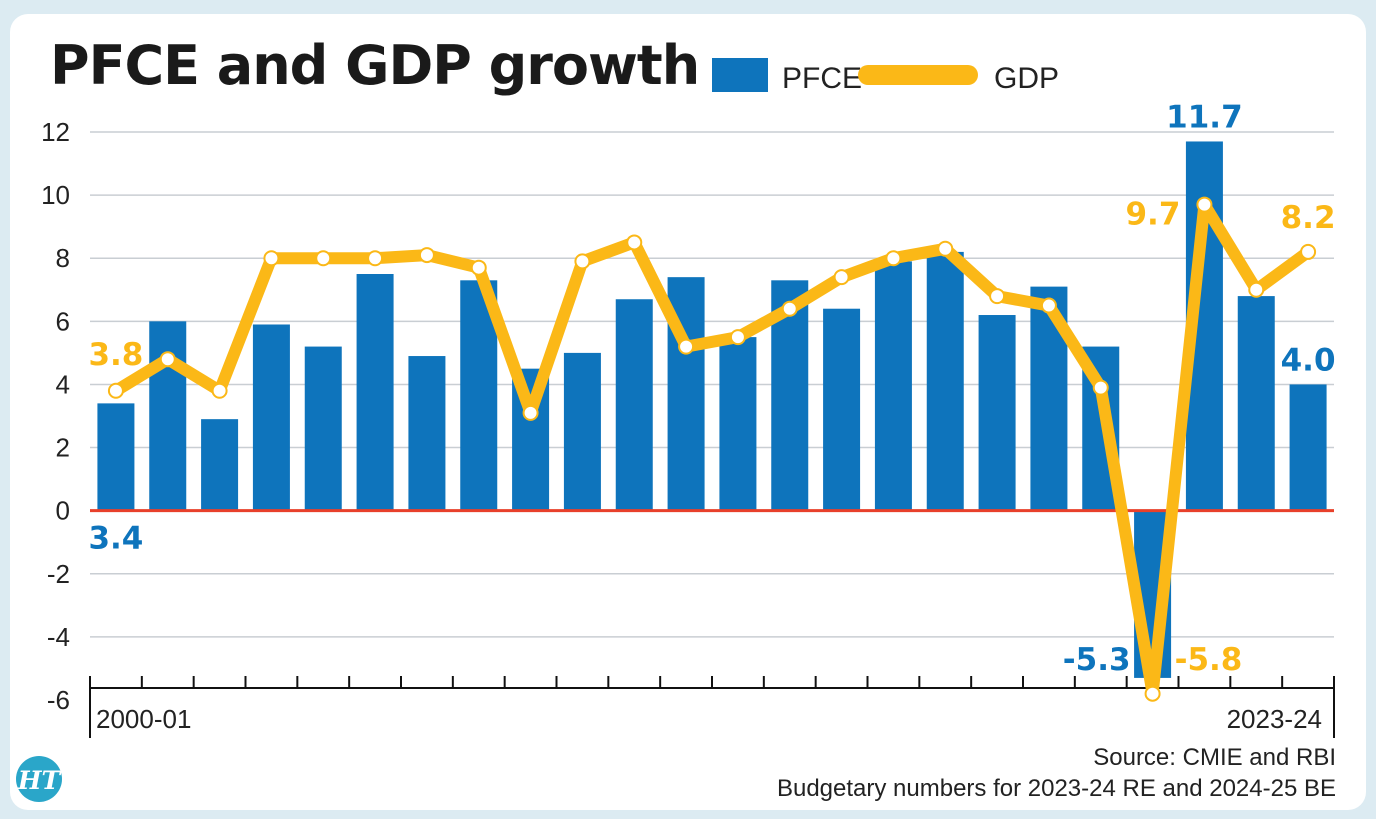 This screenshot has width=1376, height=819. What do you see at coordinates (58, 574) in the screenshot?
I see `y-tick-label: -2` at bounding box center [58, 574].